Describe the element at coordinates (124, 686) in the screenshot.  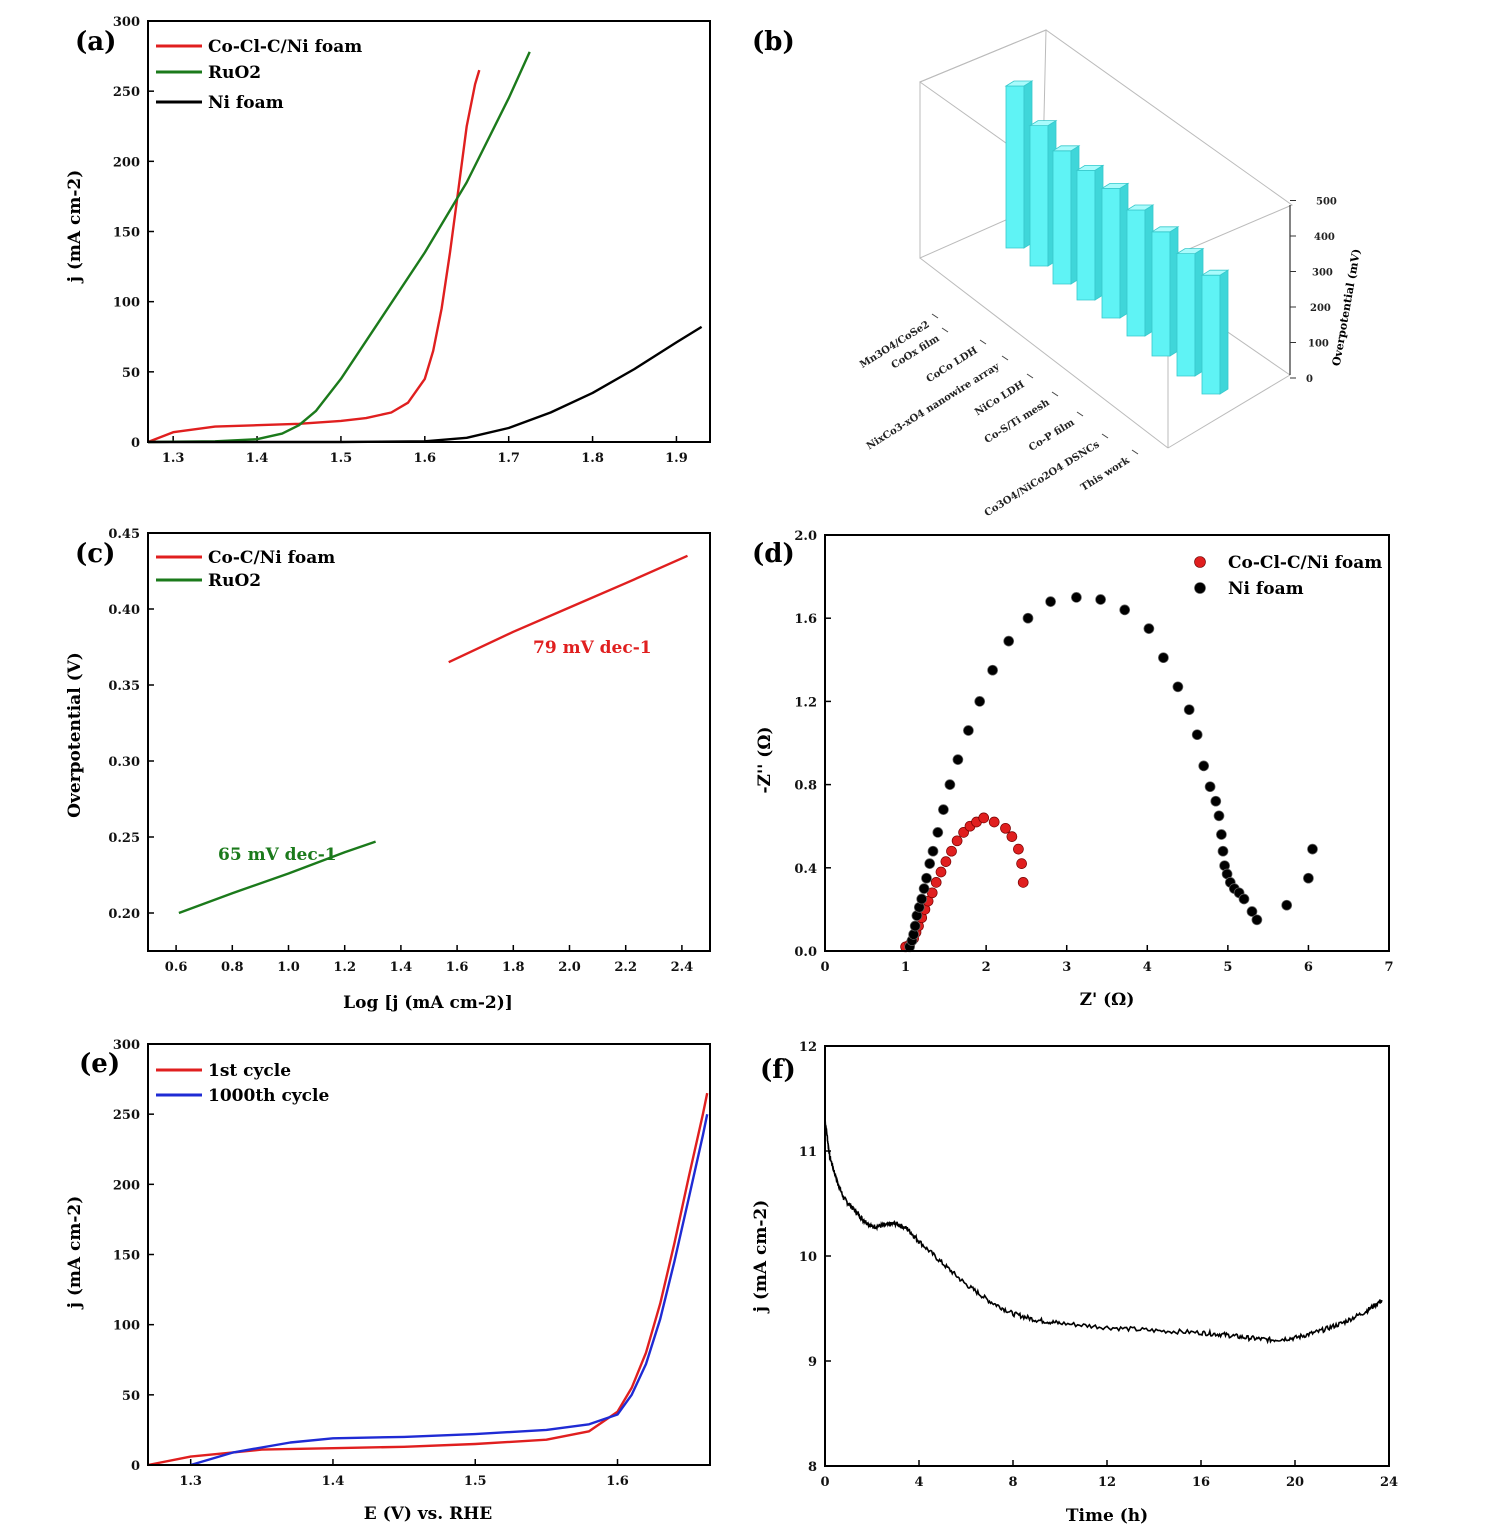
I see `y-tick-label-c-3: 0.35` at that location.